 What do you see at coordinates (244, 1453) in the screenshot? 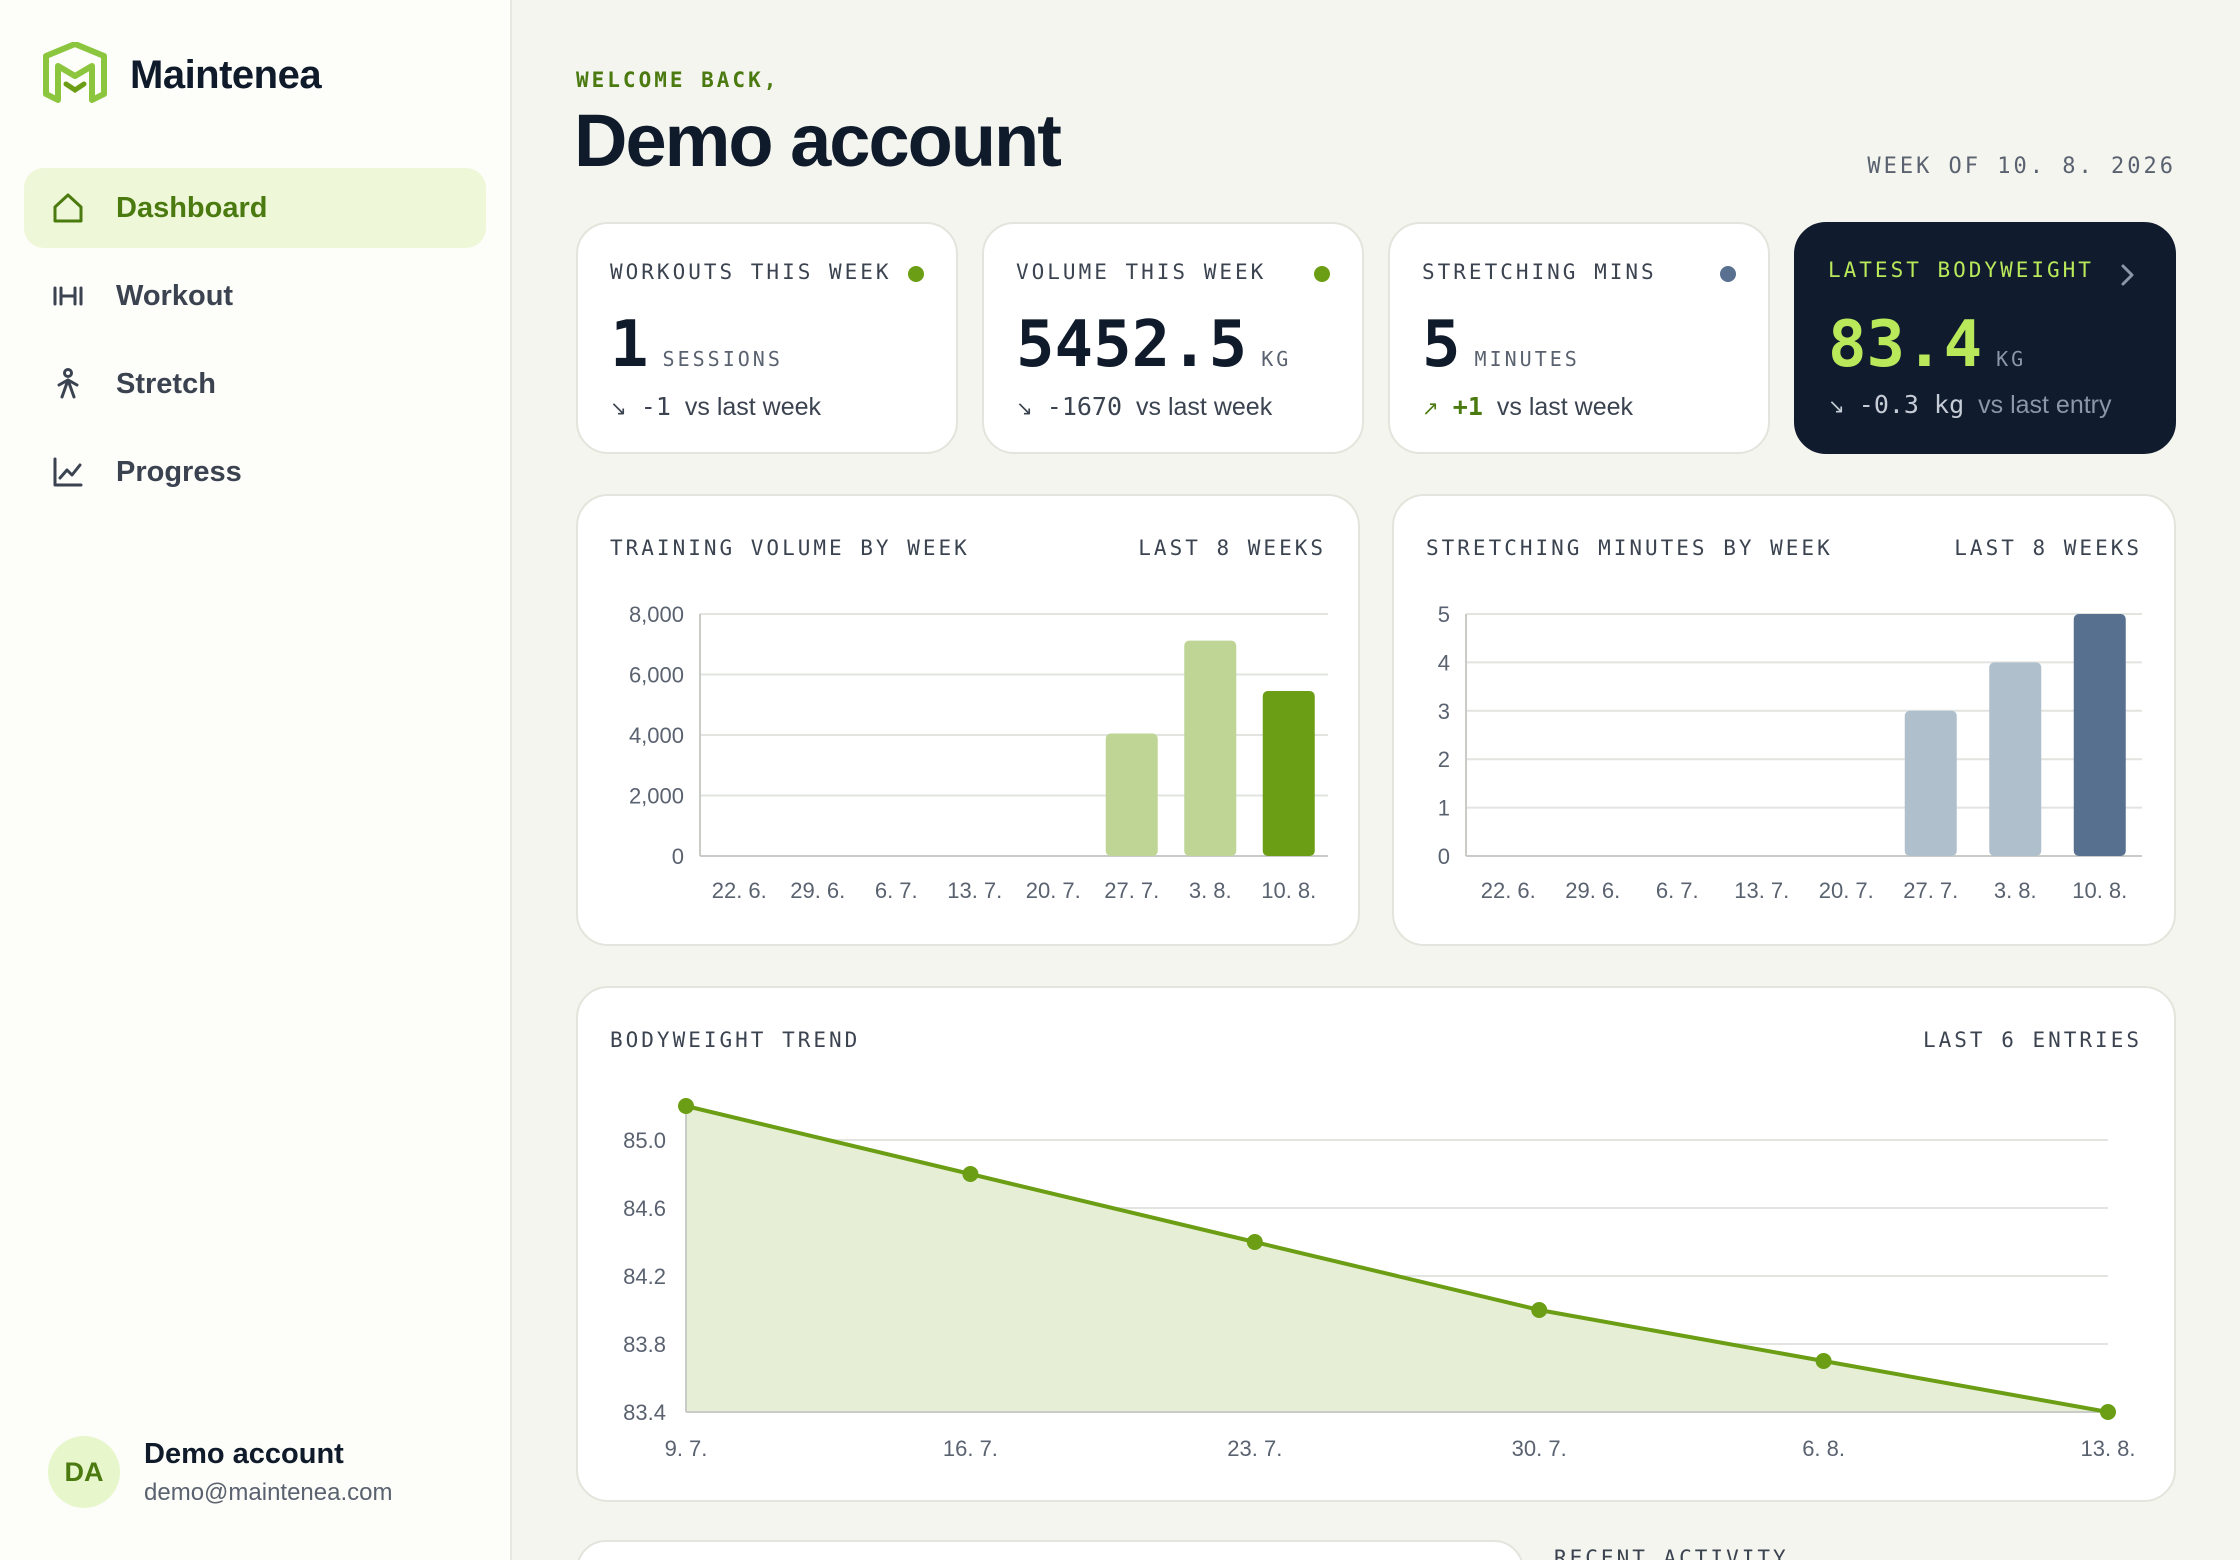
I see `user-name: Demo account` at bounding box center [244, 1453].